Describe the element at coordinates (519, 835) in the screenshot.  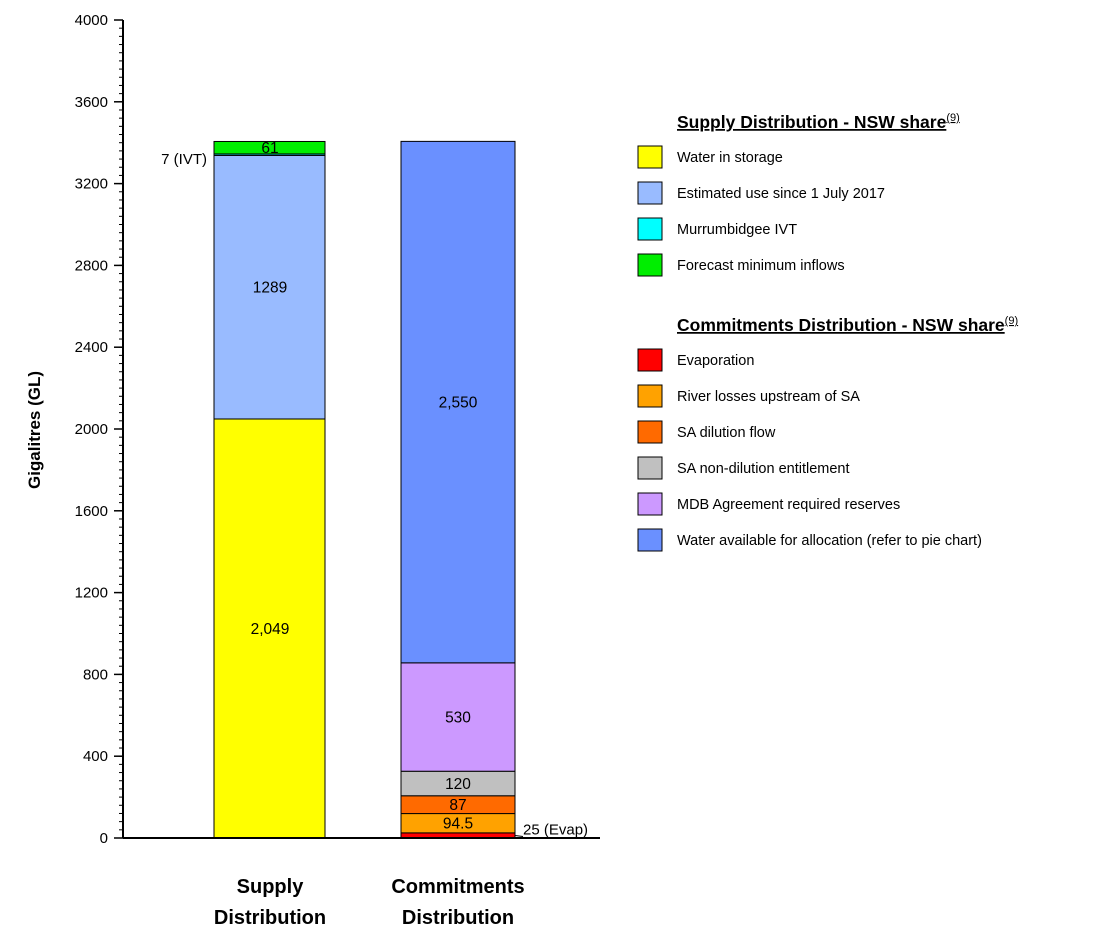
I see `label-leader-line` at that location.